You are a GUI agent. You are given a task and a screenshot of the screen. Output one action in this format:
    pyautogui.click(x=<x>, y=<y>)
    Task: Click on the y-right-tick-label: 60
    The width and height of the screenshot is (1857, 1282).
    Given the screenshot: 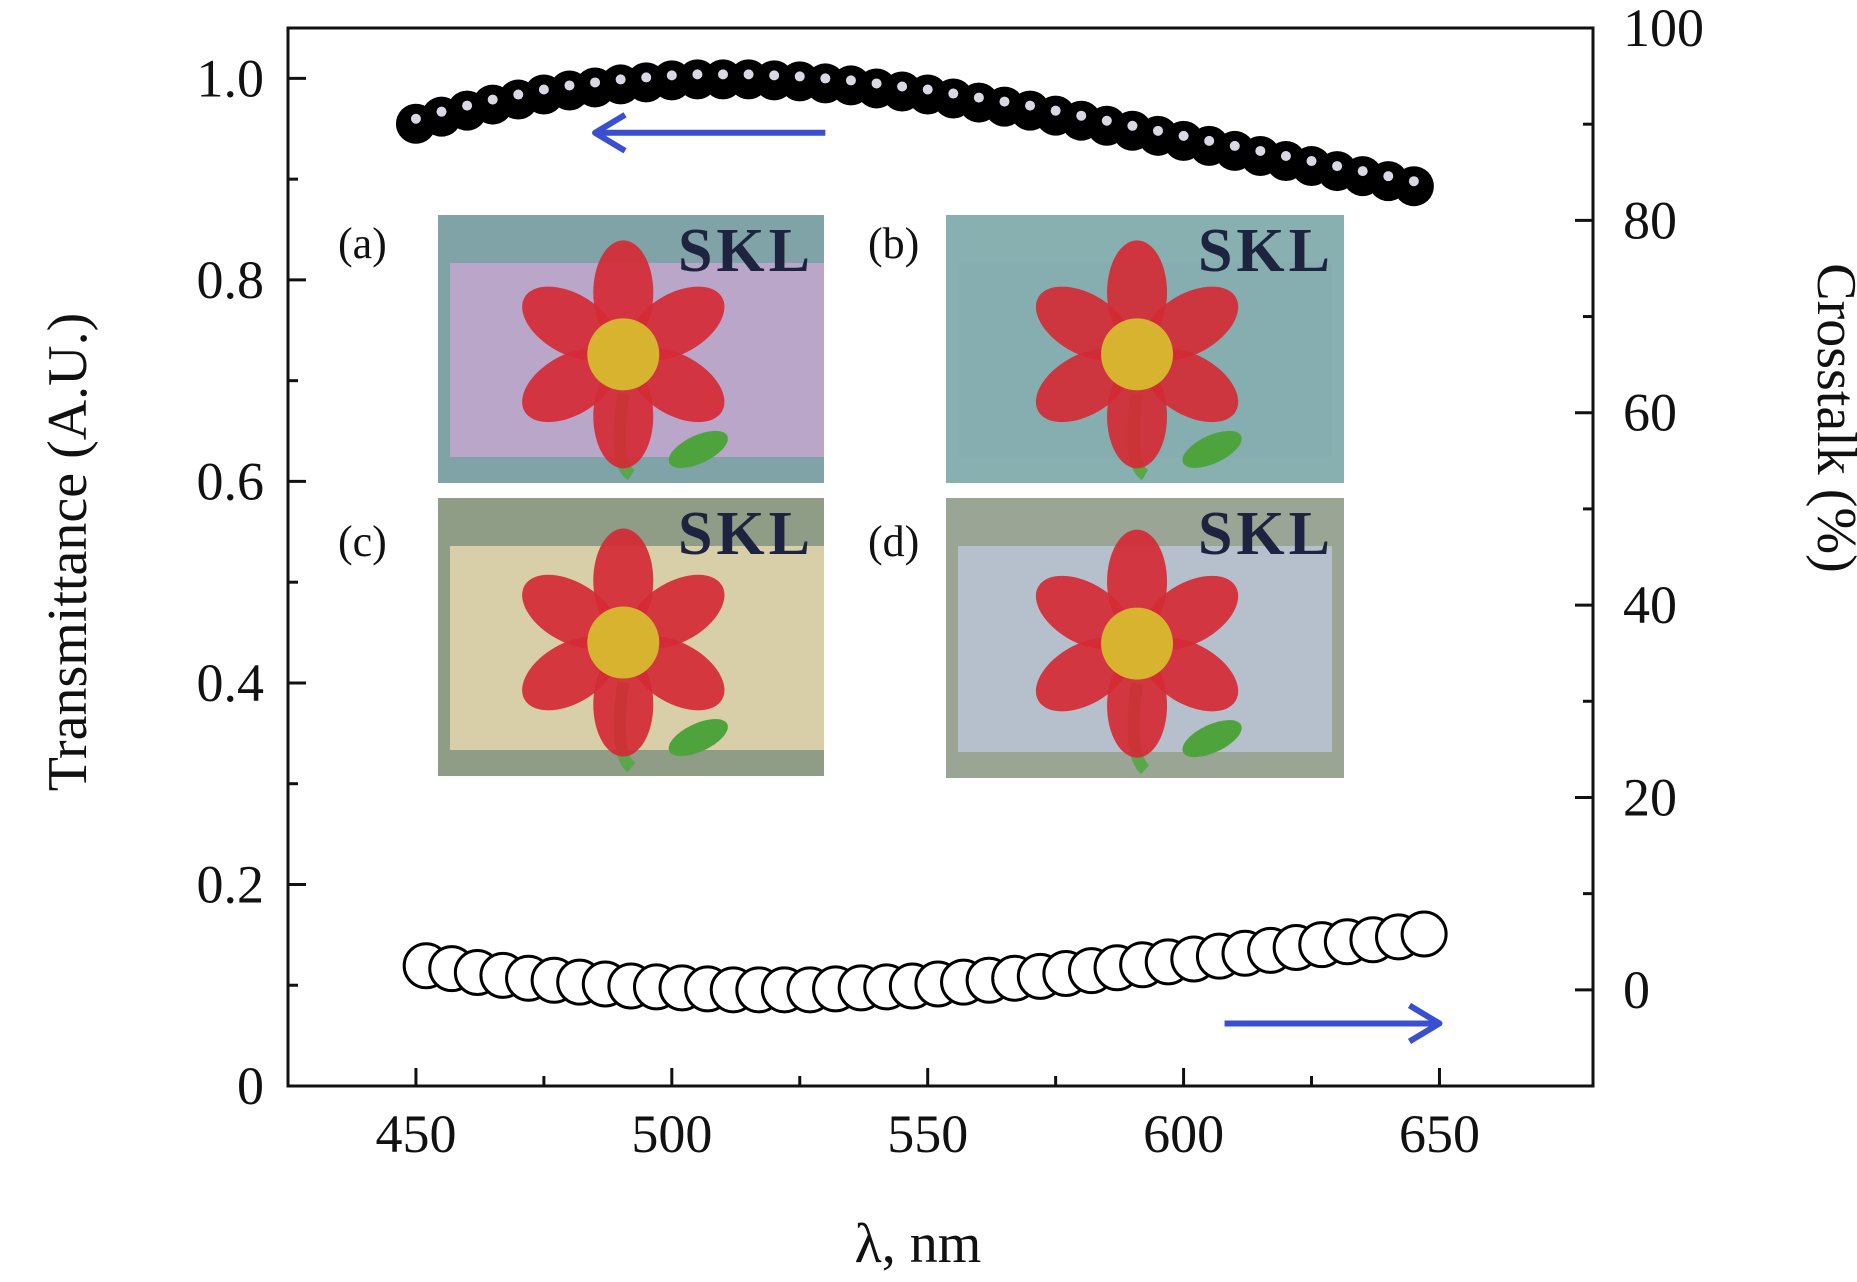 What is the action you would take?
    pyautogui.click(x=1650, y=413)
    